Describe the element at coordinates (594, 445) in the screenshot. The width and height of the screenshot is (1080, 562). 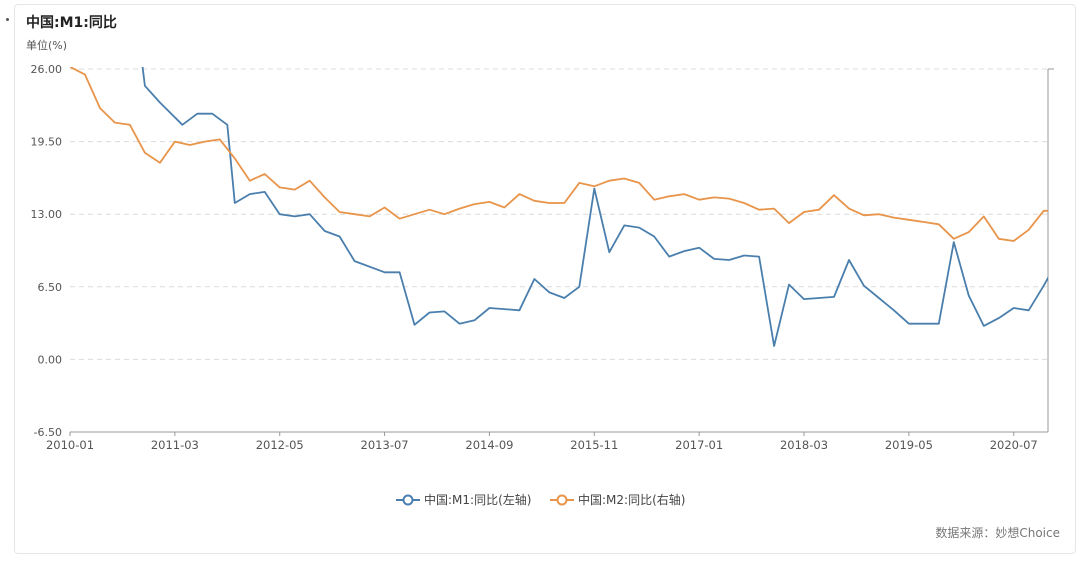
I see `x-tick-label: 2015-11` at that location.